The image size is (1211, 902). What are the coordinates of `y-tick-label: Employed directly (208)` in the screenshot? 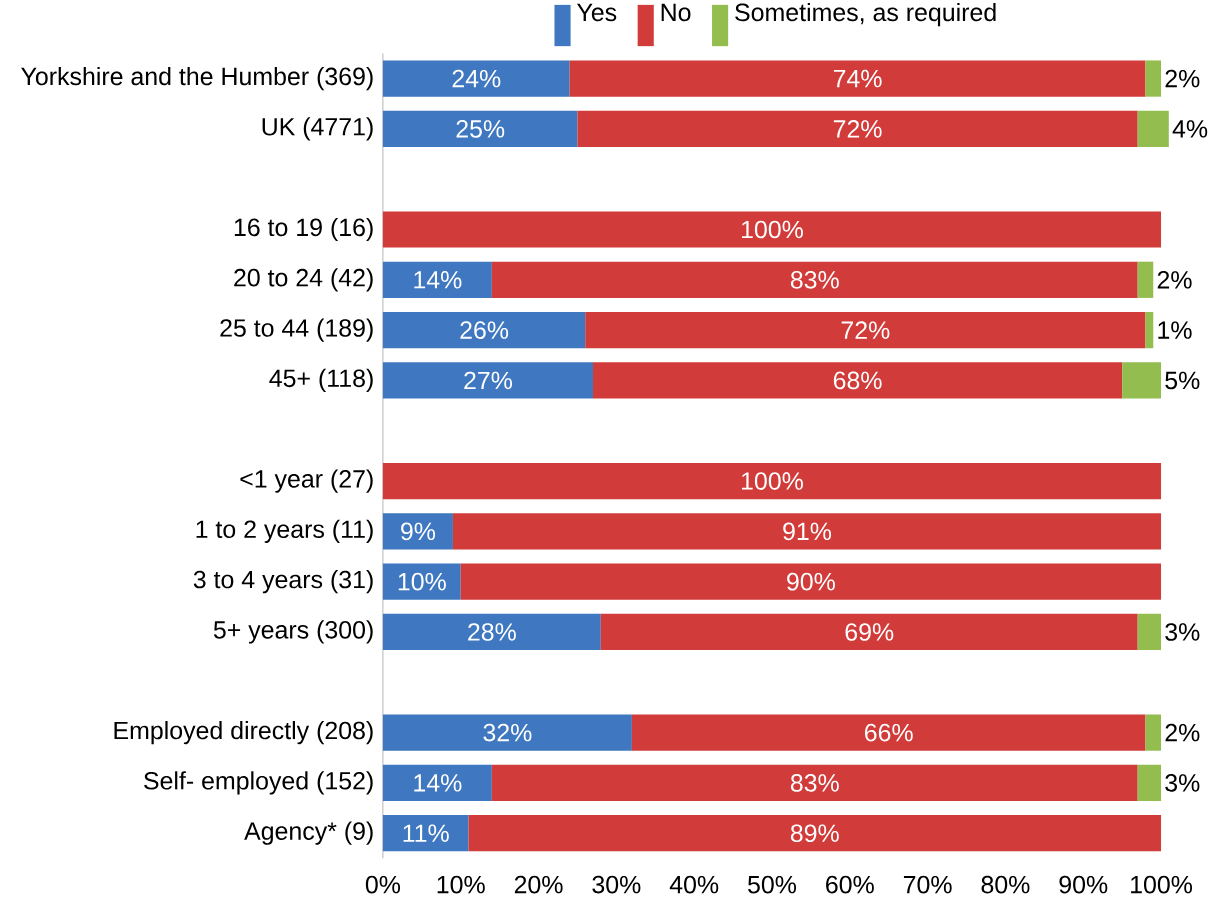 It's located at (243, 733).